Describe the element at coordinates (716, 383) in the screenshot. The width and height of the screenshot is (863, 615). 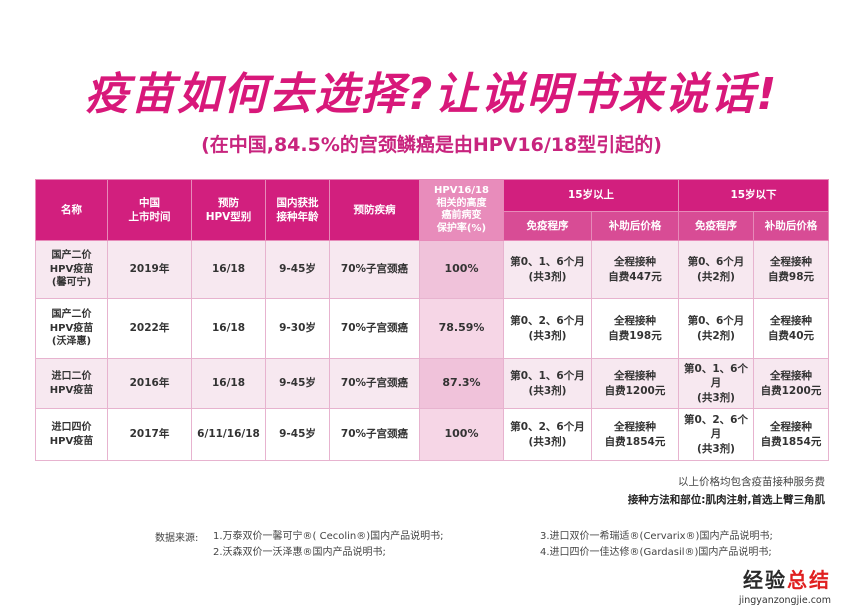
I see `cell-under15-schedule: 第0、1、6个月 (共3剂)` at that location.